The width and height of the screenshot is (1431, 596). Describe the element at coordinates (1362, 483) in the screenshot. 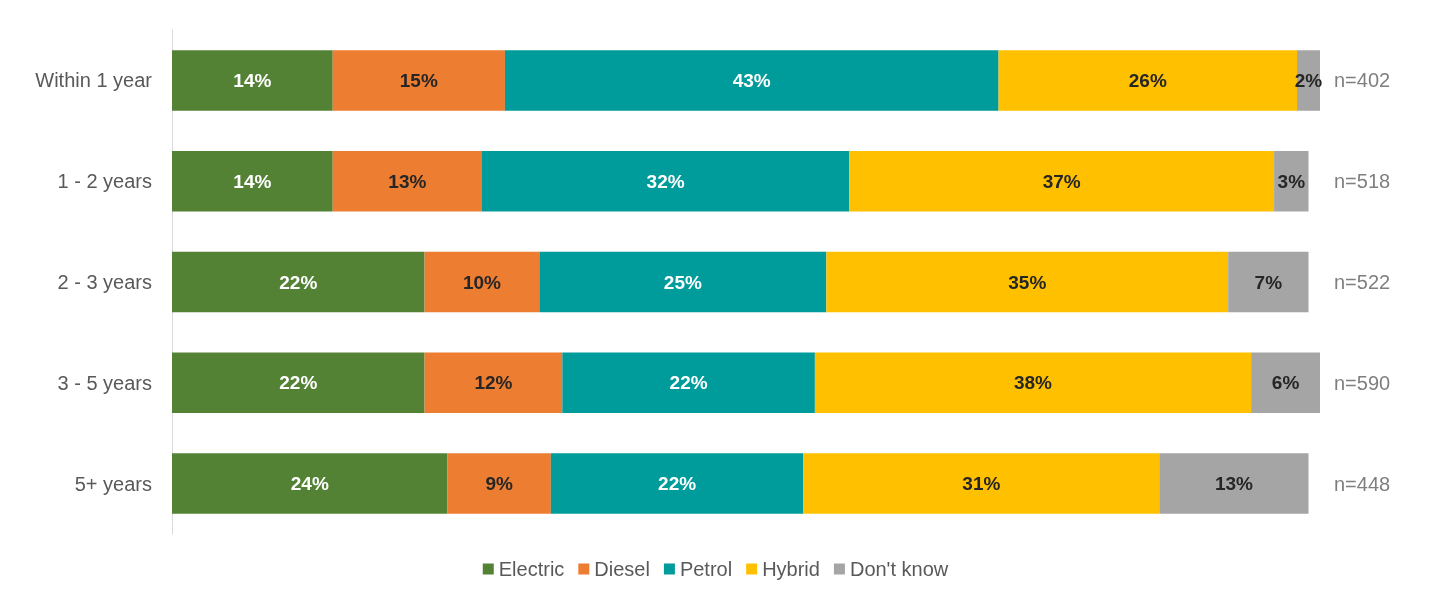

I see `text: n=448` at that location.